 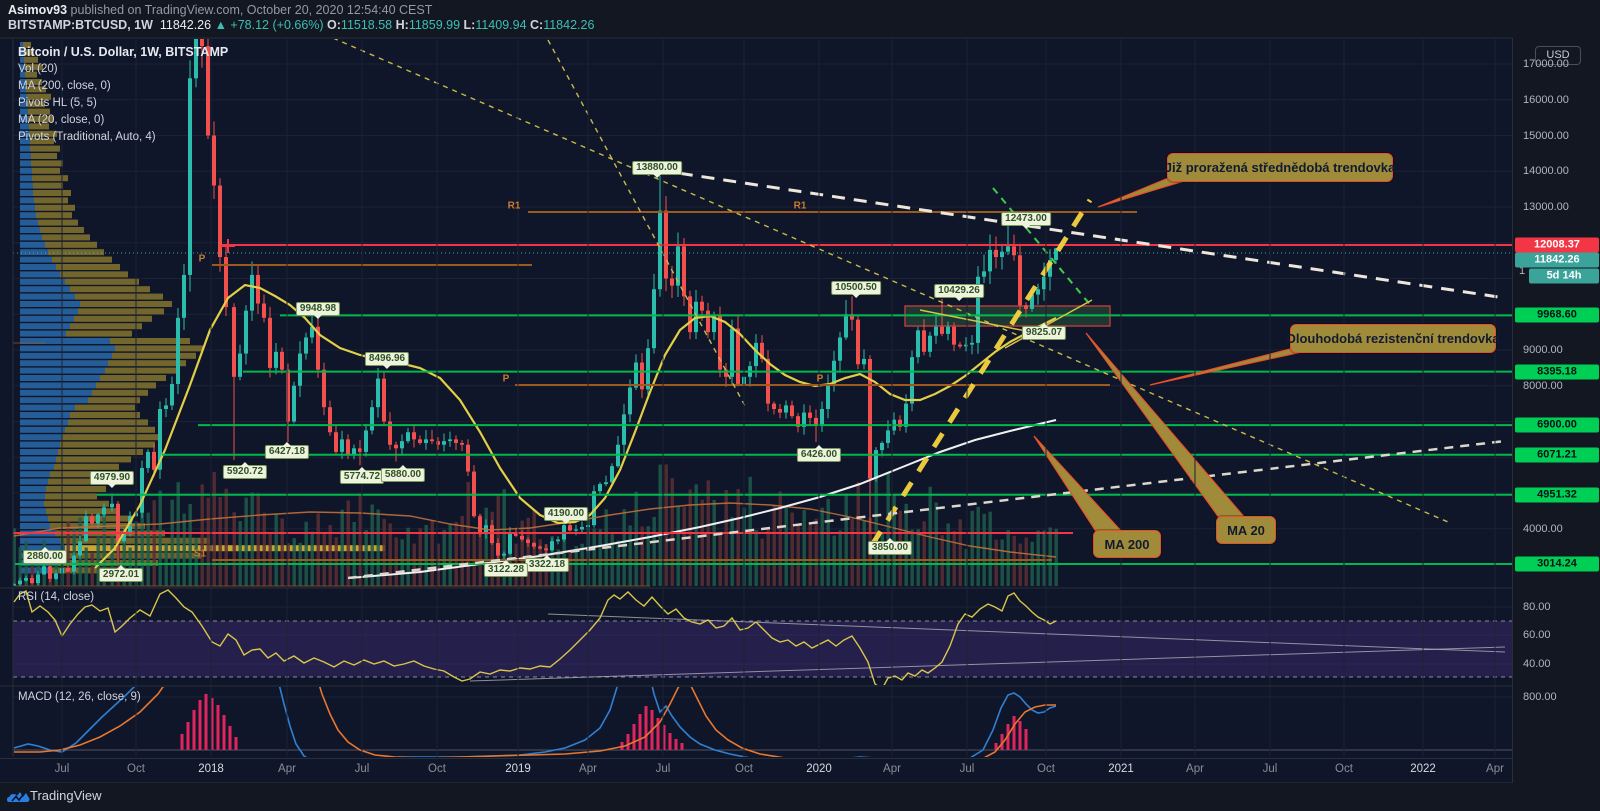 What do you see at coordinates (64, 86) in the screenshot?
I see `legend-item-ma200: MA (200, close, 0)` at bounding box center [64, 86].